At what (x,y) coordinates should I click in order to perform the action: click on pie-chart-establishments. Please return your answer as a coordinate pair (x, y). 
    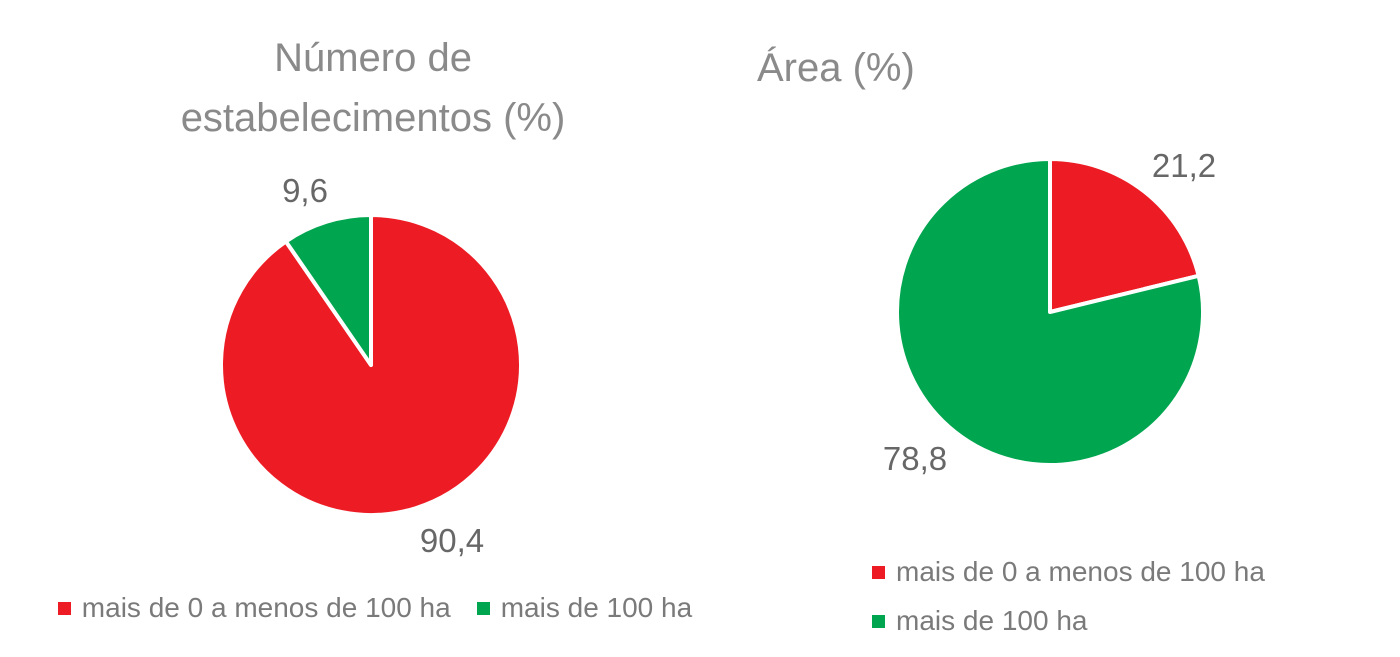
    Looking at the image, I should click on (371, 365).